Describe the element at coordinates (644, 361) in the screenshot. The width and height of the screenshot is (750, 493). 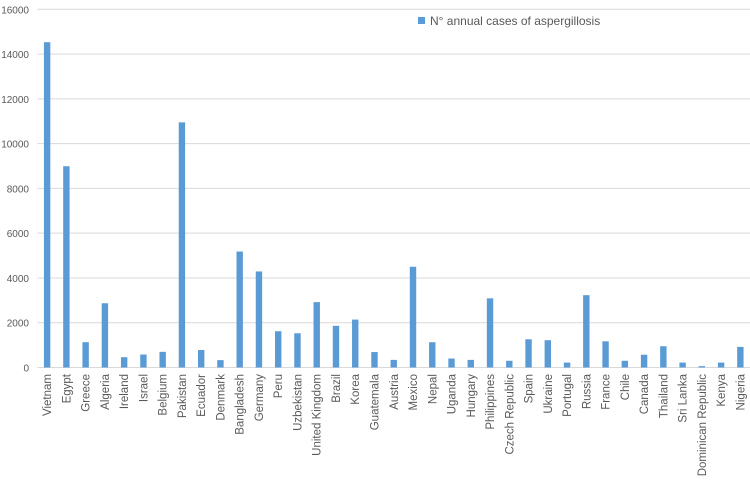
I see `bar-canada` at that location.